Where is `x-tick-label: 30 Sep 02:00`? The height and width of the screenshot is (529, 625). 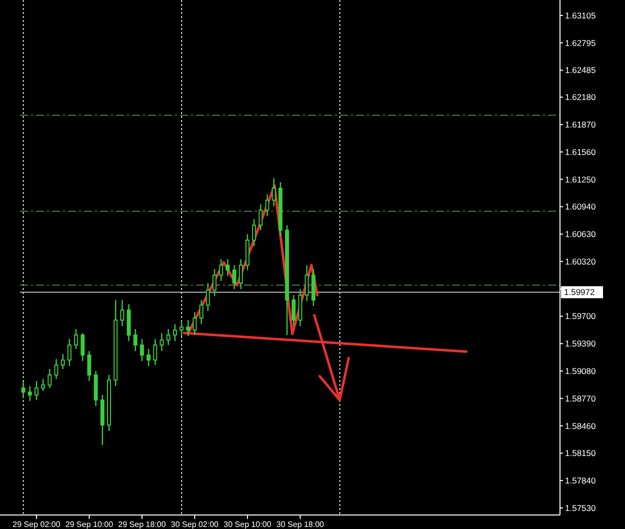 x-tick-label: 30 Sep 02:00 is located at coordinates (195, 524).